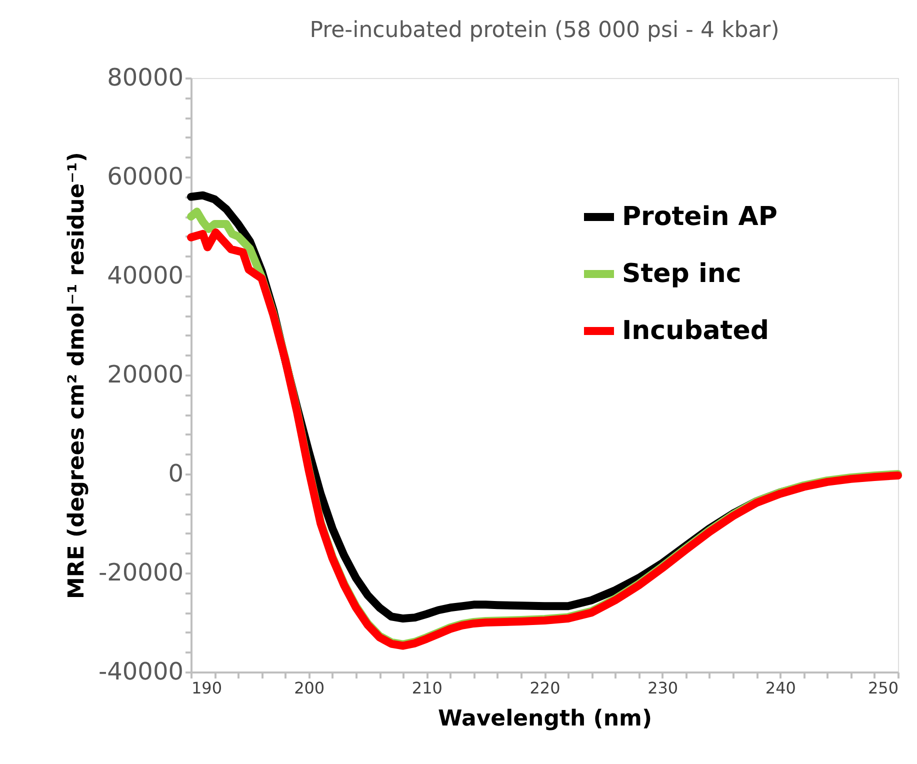 This screenshot has height=764, width=917. I want to click on x-tick-label: 220, so click(545, 688).